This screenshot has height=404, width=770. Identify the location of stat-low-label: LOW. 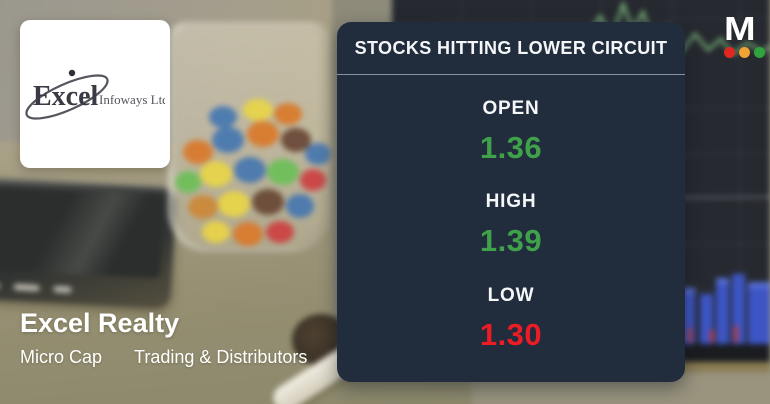
(511, 296).